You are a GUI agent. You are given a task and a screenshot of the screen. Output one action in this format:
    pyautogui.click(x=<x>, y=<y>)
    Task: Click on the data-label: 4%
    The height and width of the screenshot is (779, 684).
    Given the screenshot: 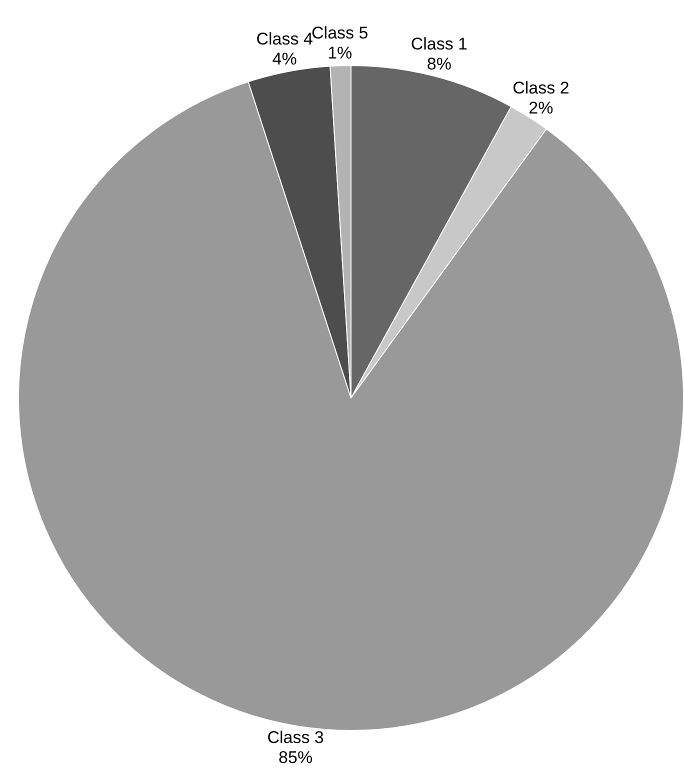 What is the action you would take?
    pyautogui.click(x=284, y=58)
    